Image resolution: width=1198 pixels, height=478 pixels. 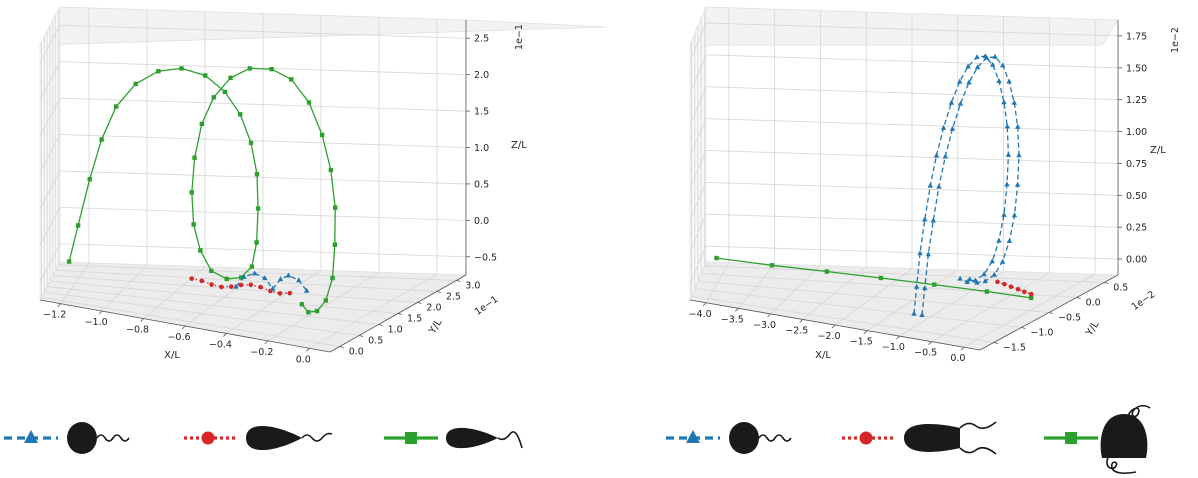 What do you see at coordinates (1136, 164) in the screenshot?
I see `z-tick-label: 0.75` at bounding box center [1136, 164].